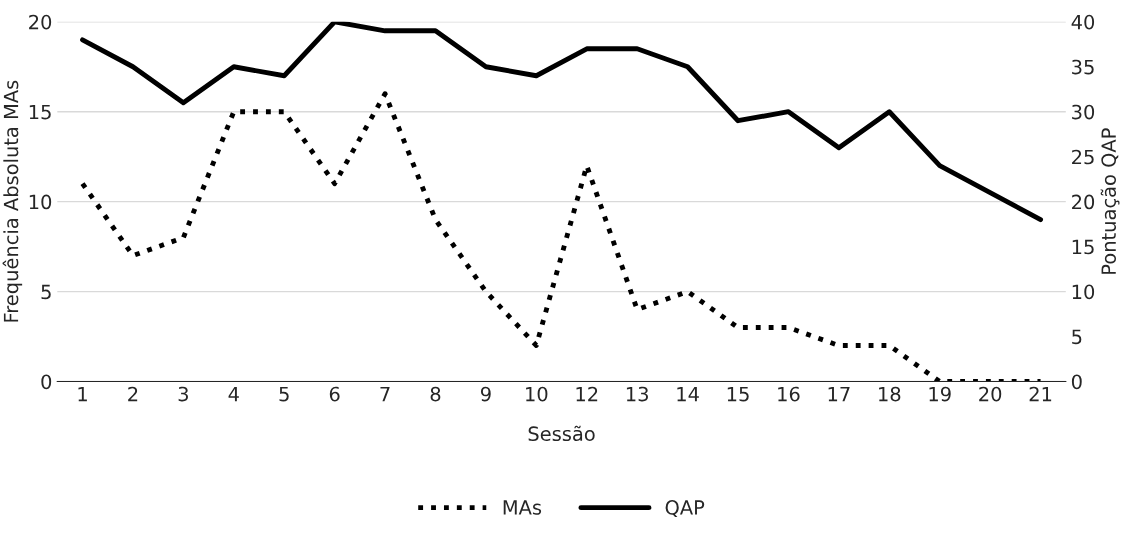  Describe the element at coordinates (1083, 112) in the screenshot. I see `y2-tick-label: 30` at that location.